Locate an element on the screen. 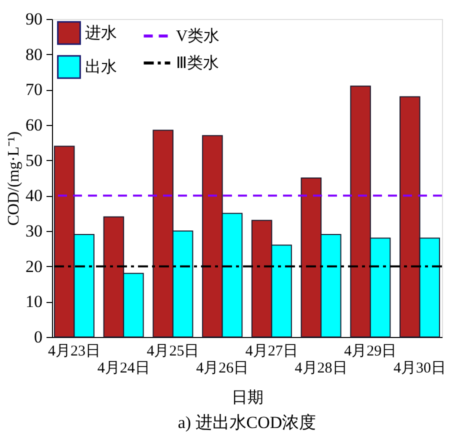  y-tick-label: 70 is located at coordinates (34, 90).